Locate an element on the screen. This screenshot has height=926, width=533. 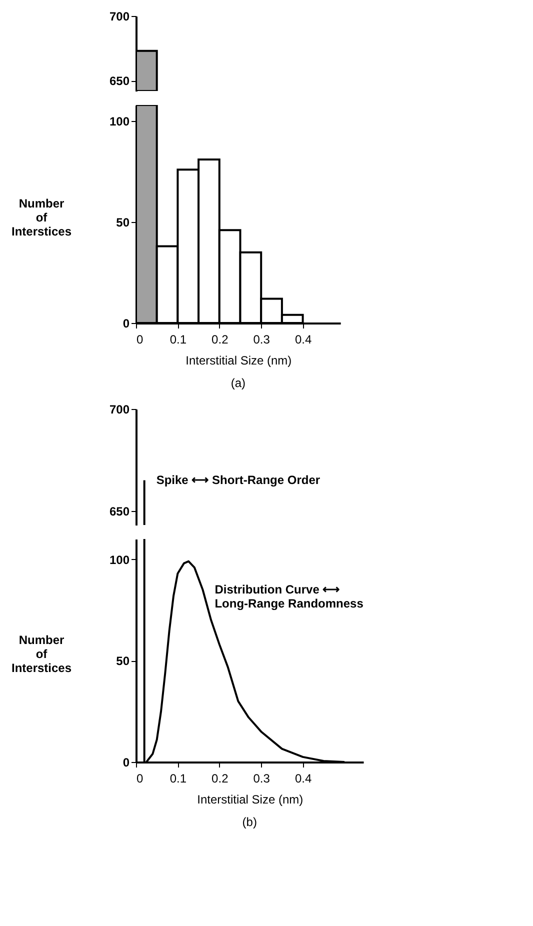
text: (a) is located at coordinates (238, 383).